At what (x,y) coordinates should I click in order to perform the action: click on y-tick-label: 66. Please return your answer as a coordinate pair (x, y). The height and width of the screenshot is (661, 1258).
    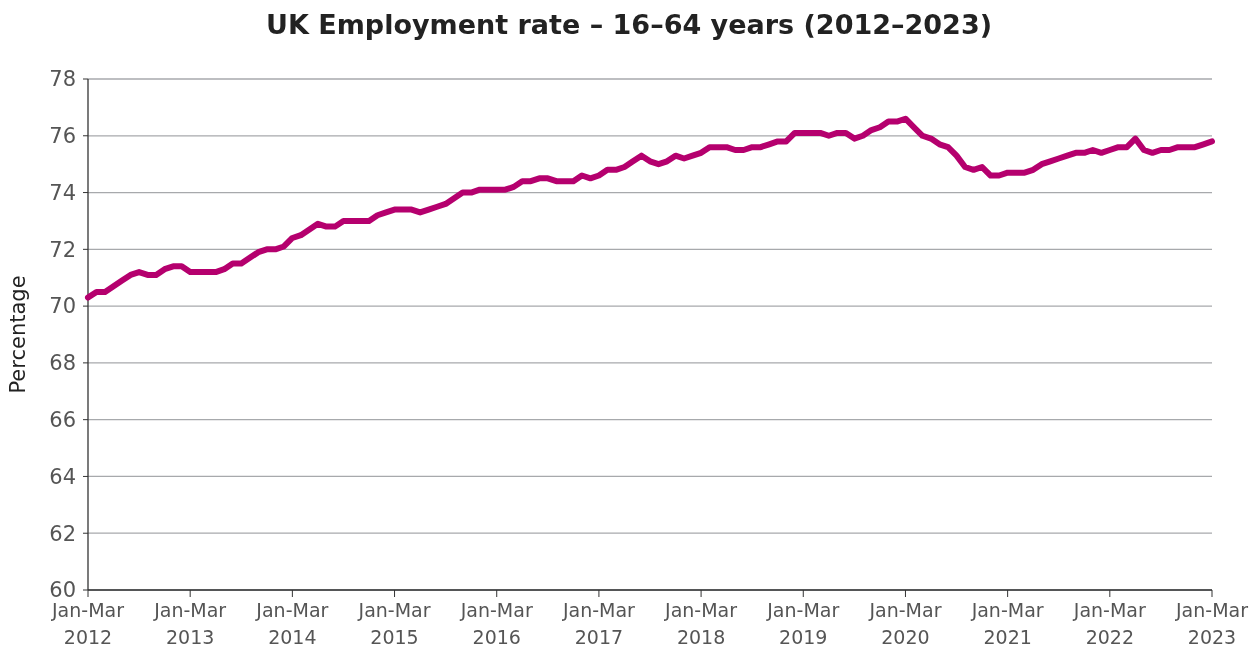
    Looking at the image, I should click on (62, 420).